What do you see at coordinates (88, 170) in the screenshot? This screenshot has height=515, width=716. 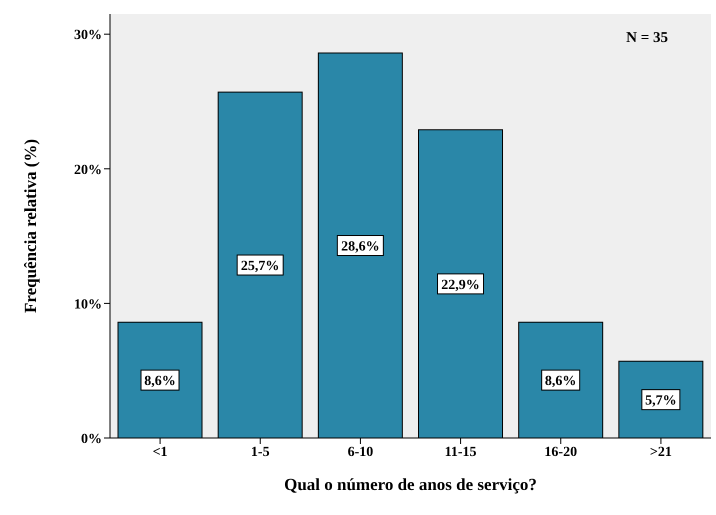 I see `y-tick-label: 20%` at bounding box center [88, 170].